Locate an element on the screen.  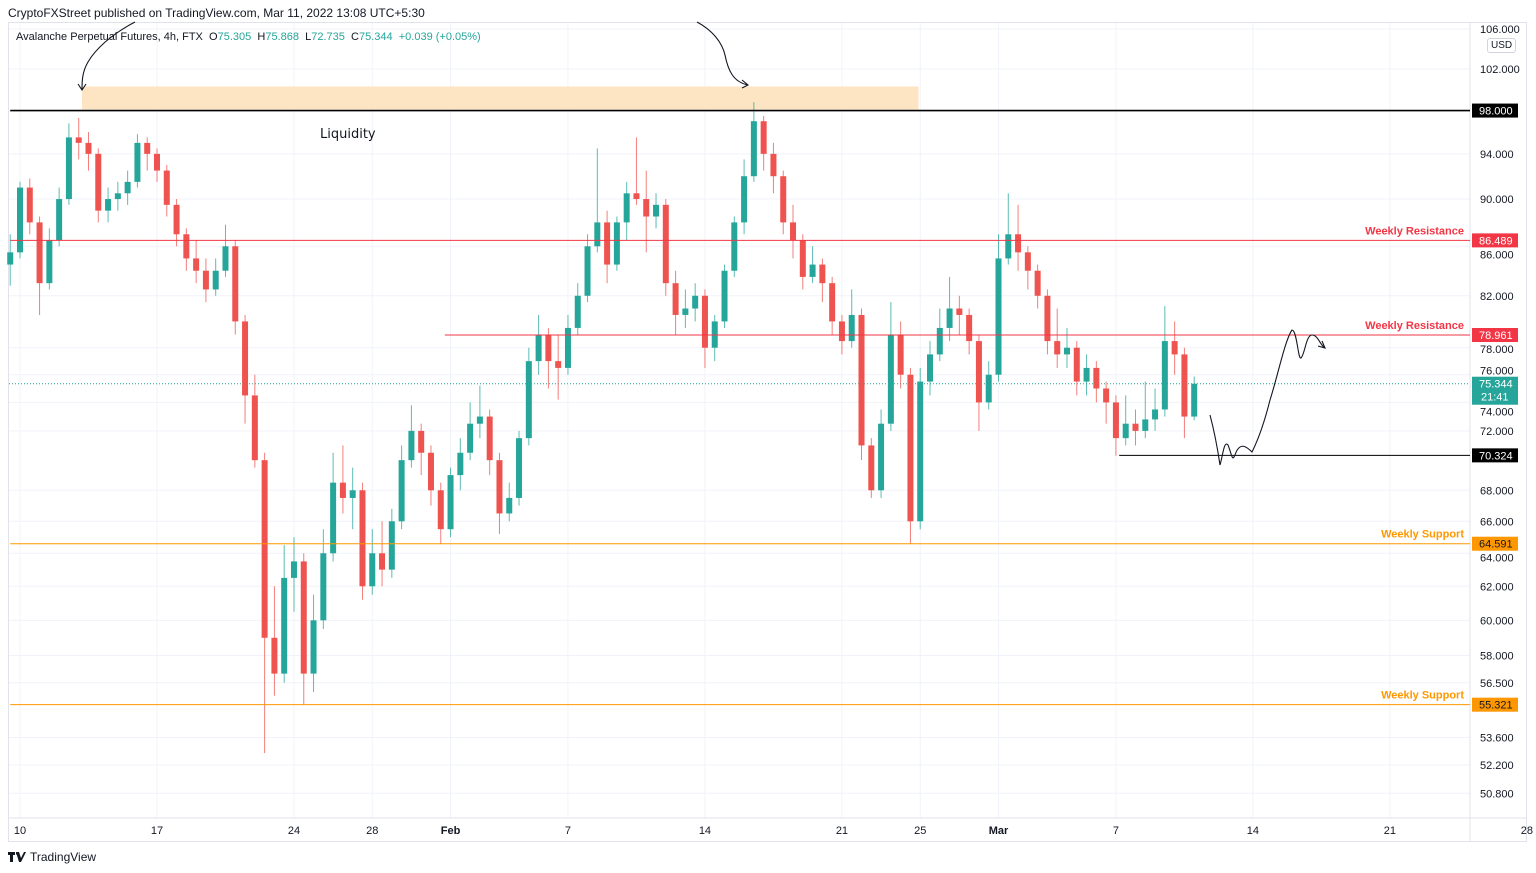
liquidity-zone is located at coordinates (500, 98).